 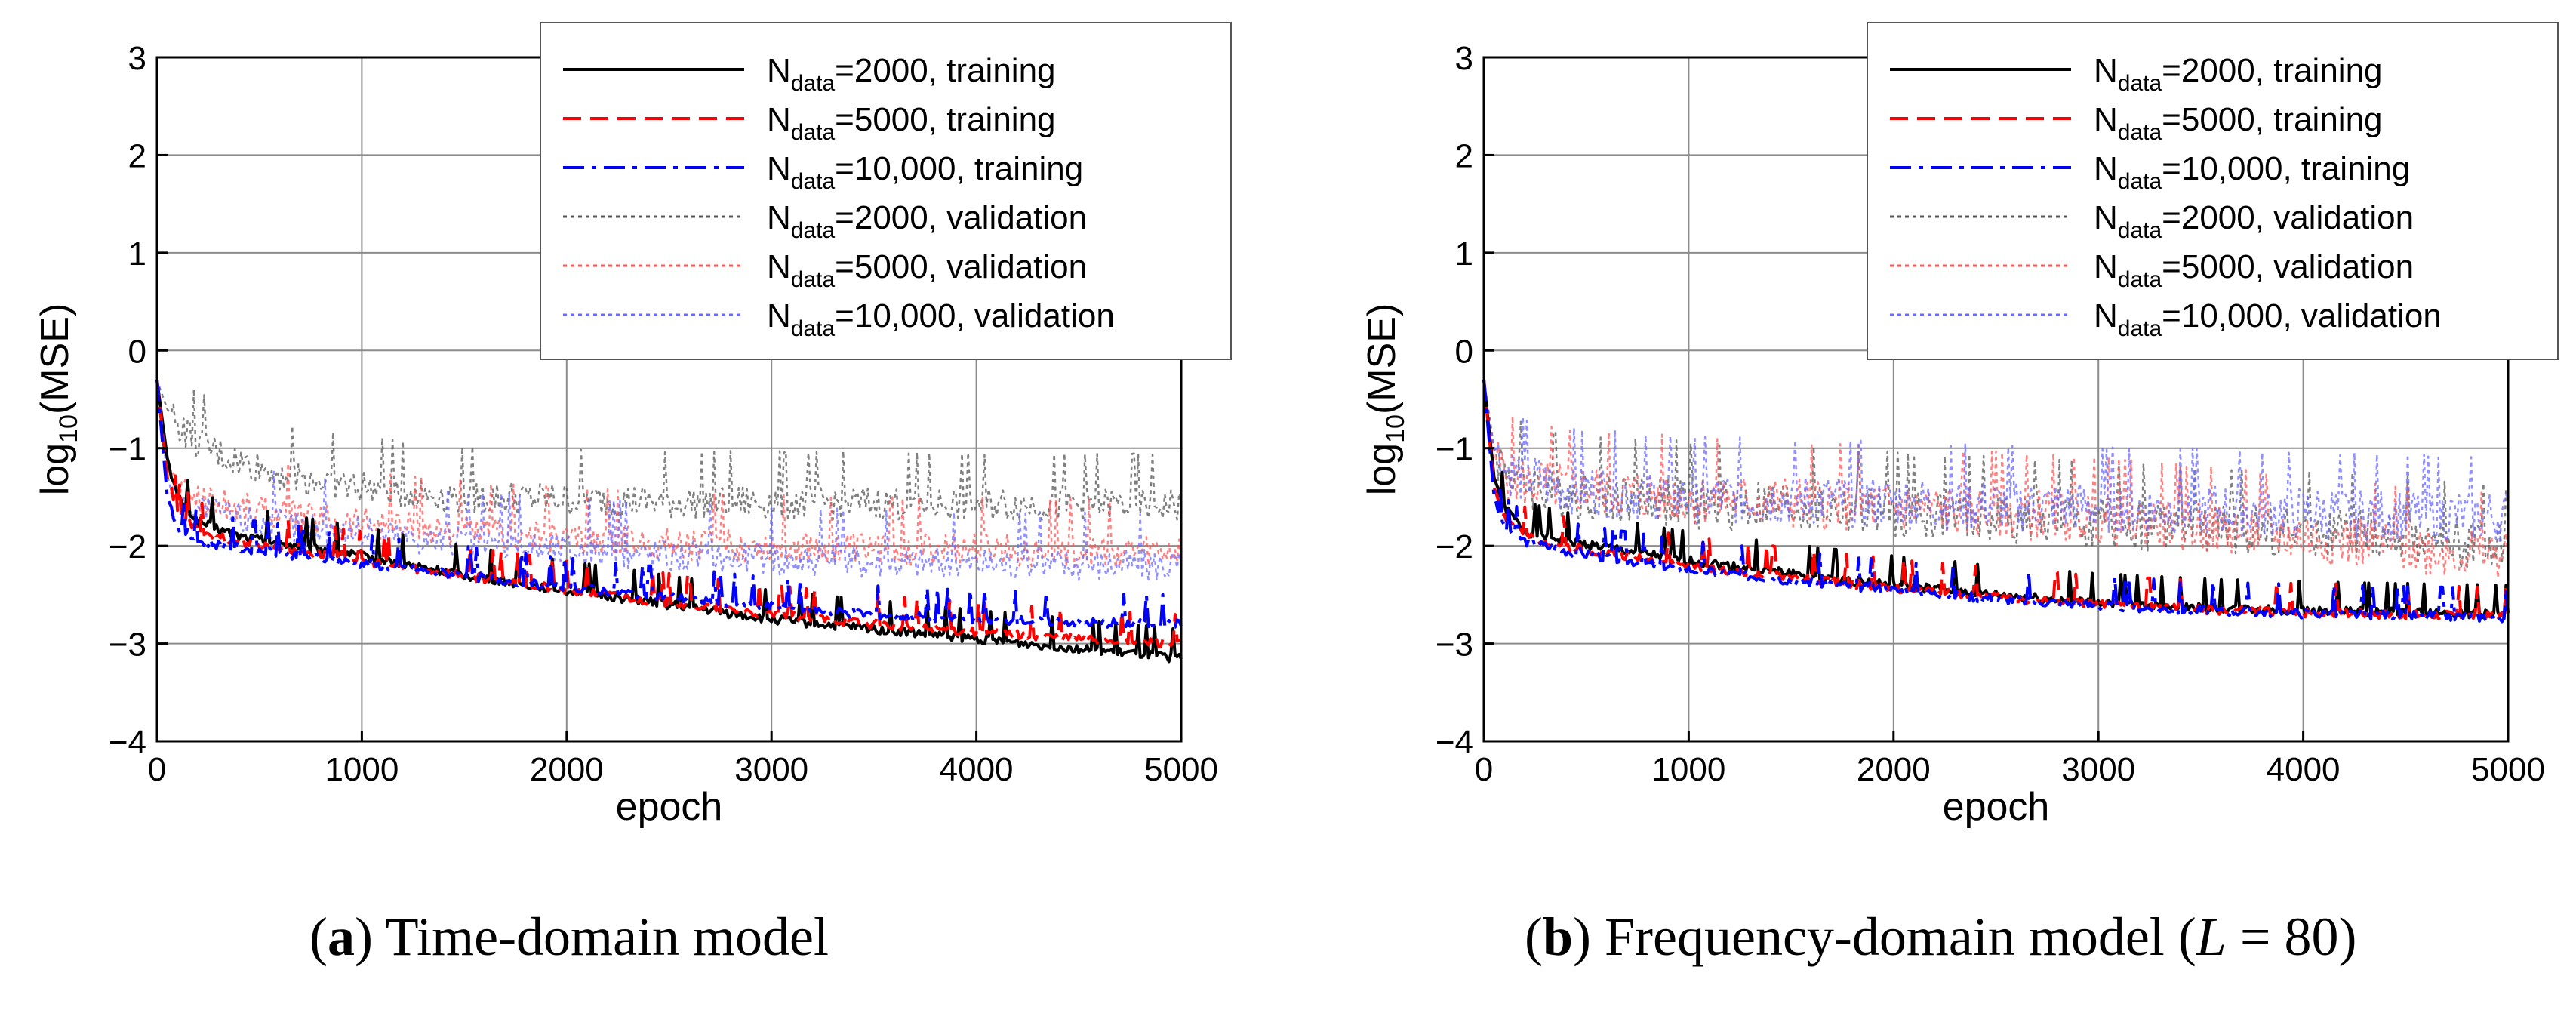 I want to click on caption-b-text: Frequency-domain model (, so click(x=1893, y=937).